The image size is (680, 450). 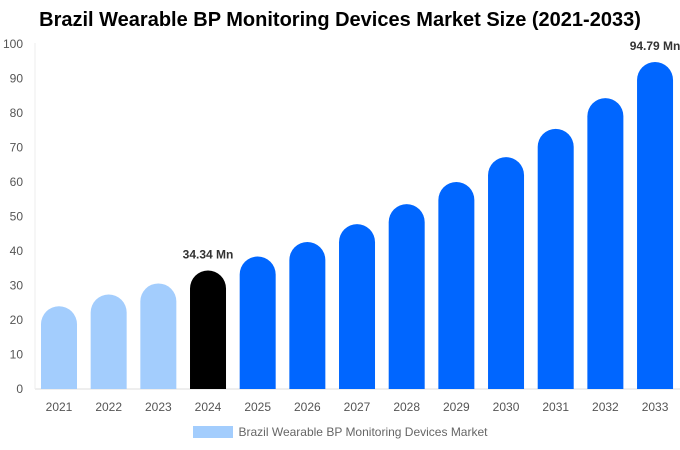 I want to click on x-tick-label: 2024, so click(x=208, y=407).